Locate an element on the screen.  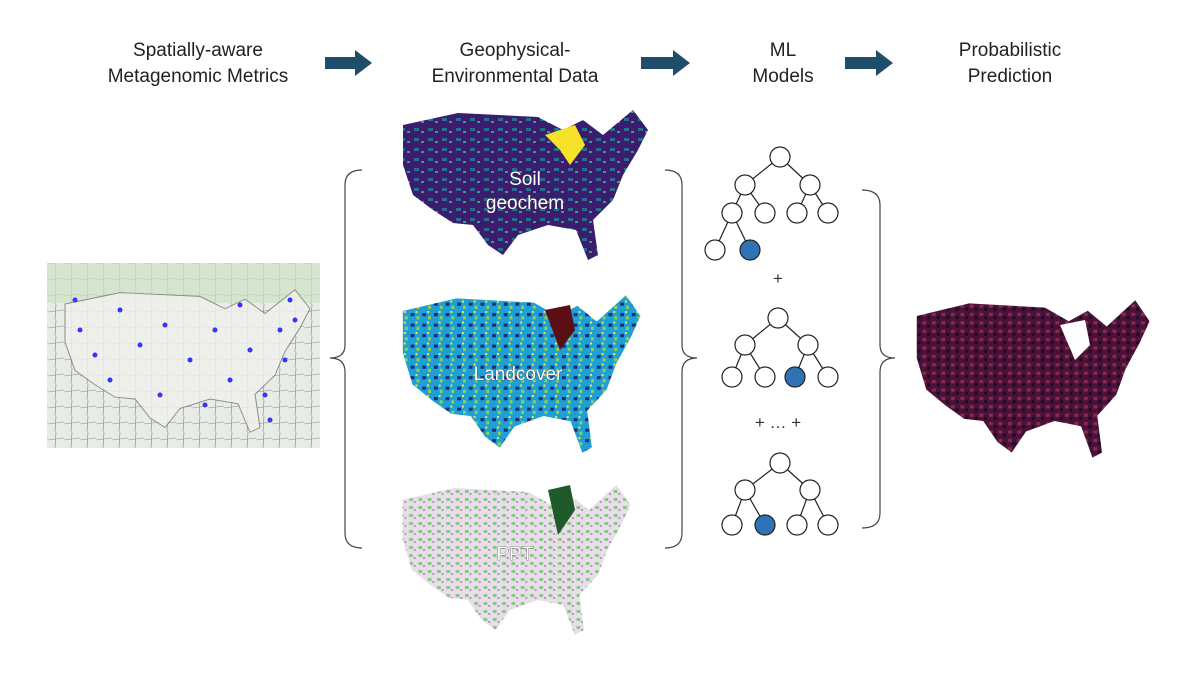
header: Probabilistic is located at coordinates (1010, 50).